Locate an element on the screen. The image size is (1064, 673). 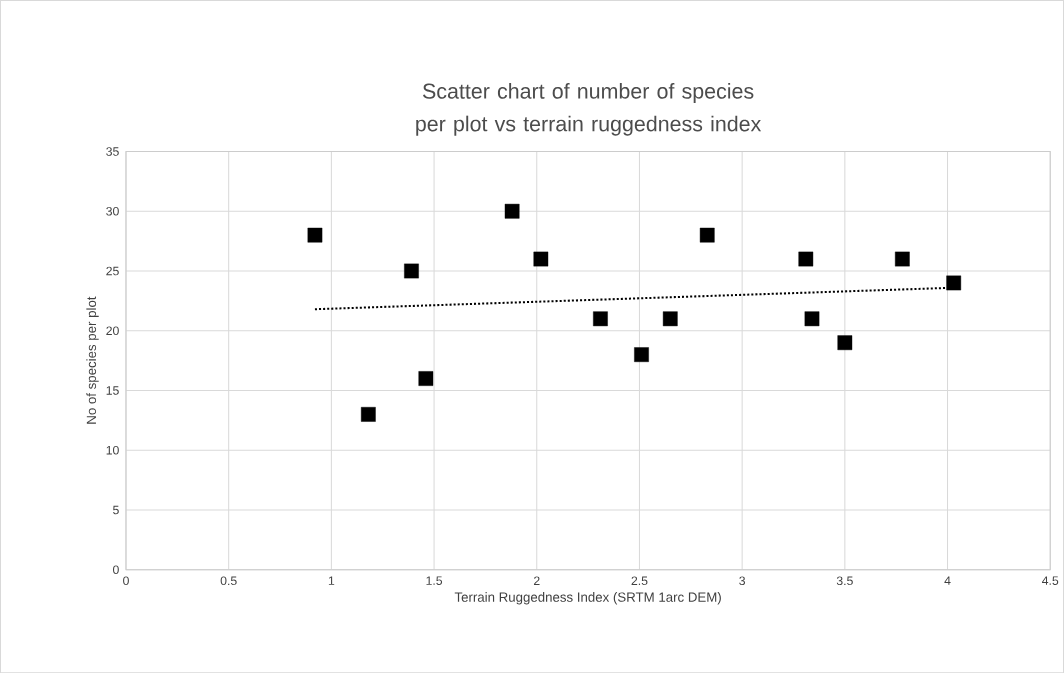
x-tick-label: 2.5 is located at coordinates (639, 580).